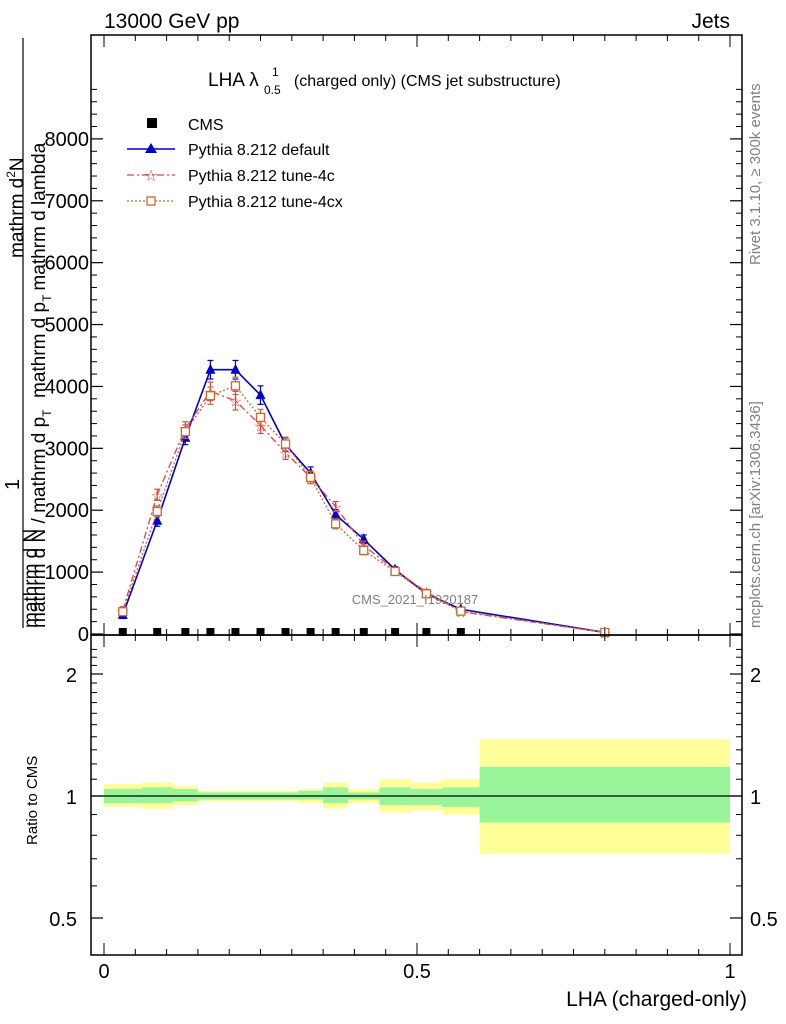 The image size is (786, 1024). Describe the element at coordinates (151, 201) in the screenshot. I see `legend-tune4cx-marker` at that location.